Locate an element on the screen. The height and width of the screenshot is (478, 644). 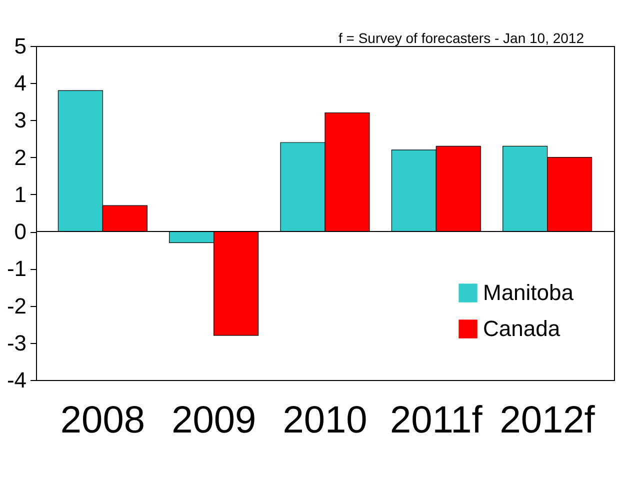
y-tick-label: -1 is located at coordinates (16, 269).